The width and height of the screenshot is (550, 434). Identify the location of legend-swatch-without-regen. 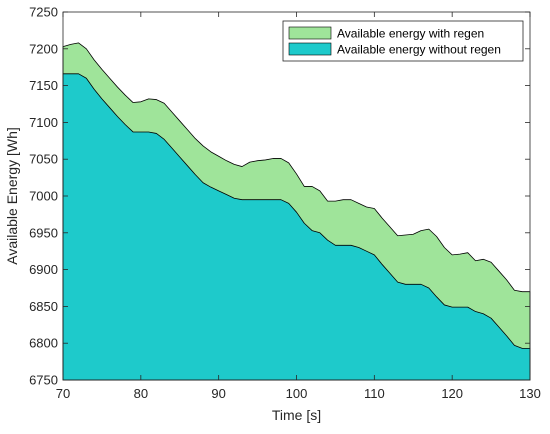
(310, 49).